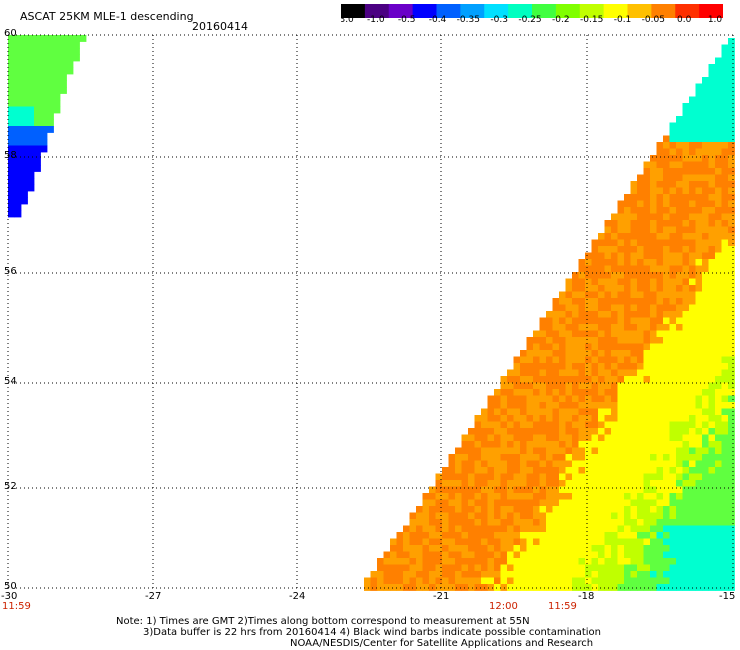 Image resolution: width=740 pixels, height=650 pixels. Describe the element at coordinates (10, 586) in the screenshot. I see `y-label-50: 50` at that location.